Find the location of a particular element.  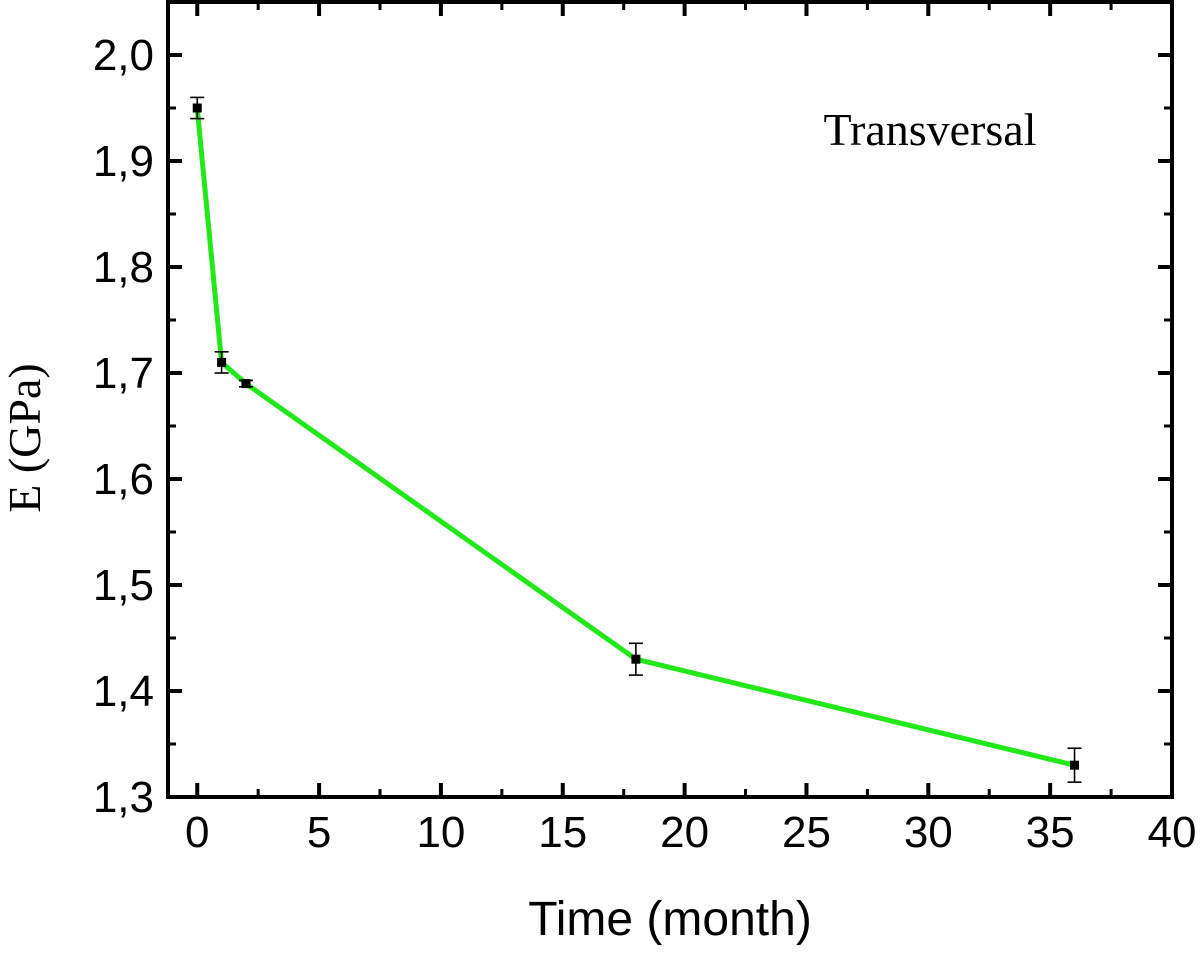

y-tick-label: 1,4 is located at coordinates (123, 691).